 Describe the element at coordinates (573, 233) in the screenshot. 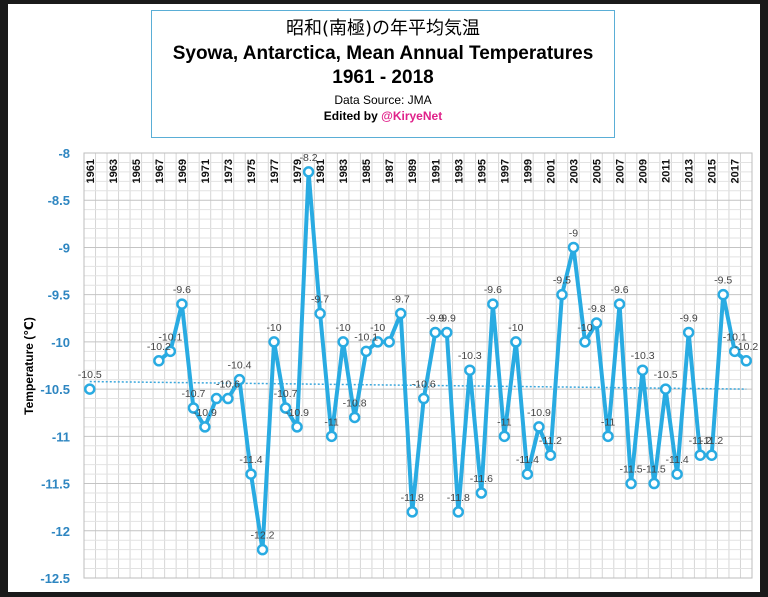

I see `data-label: -9` at that location.